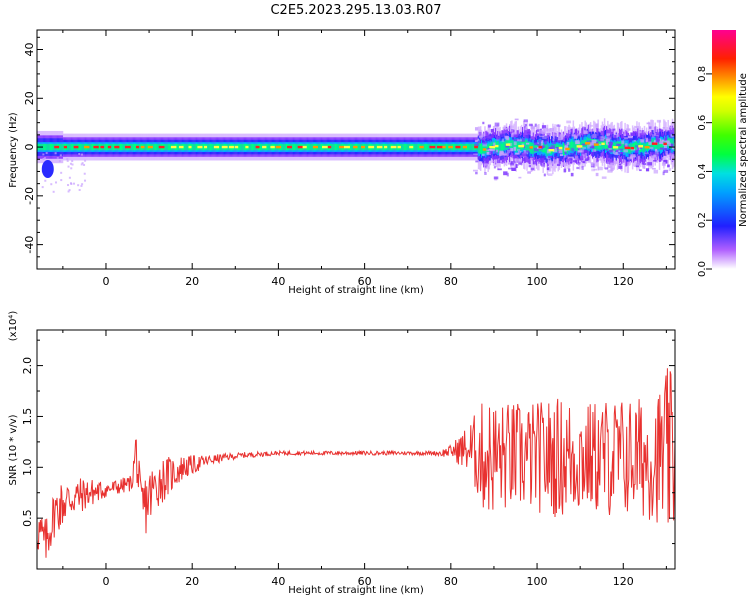  I want to click on y-tick-label: 1.5, so click(27, 417).